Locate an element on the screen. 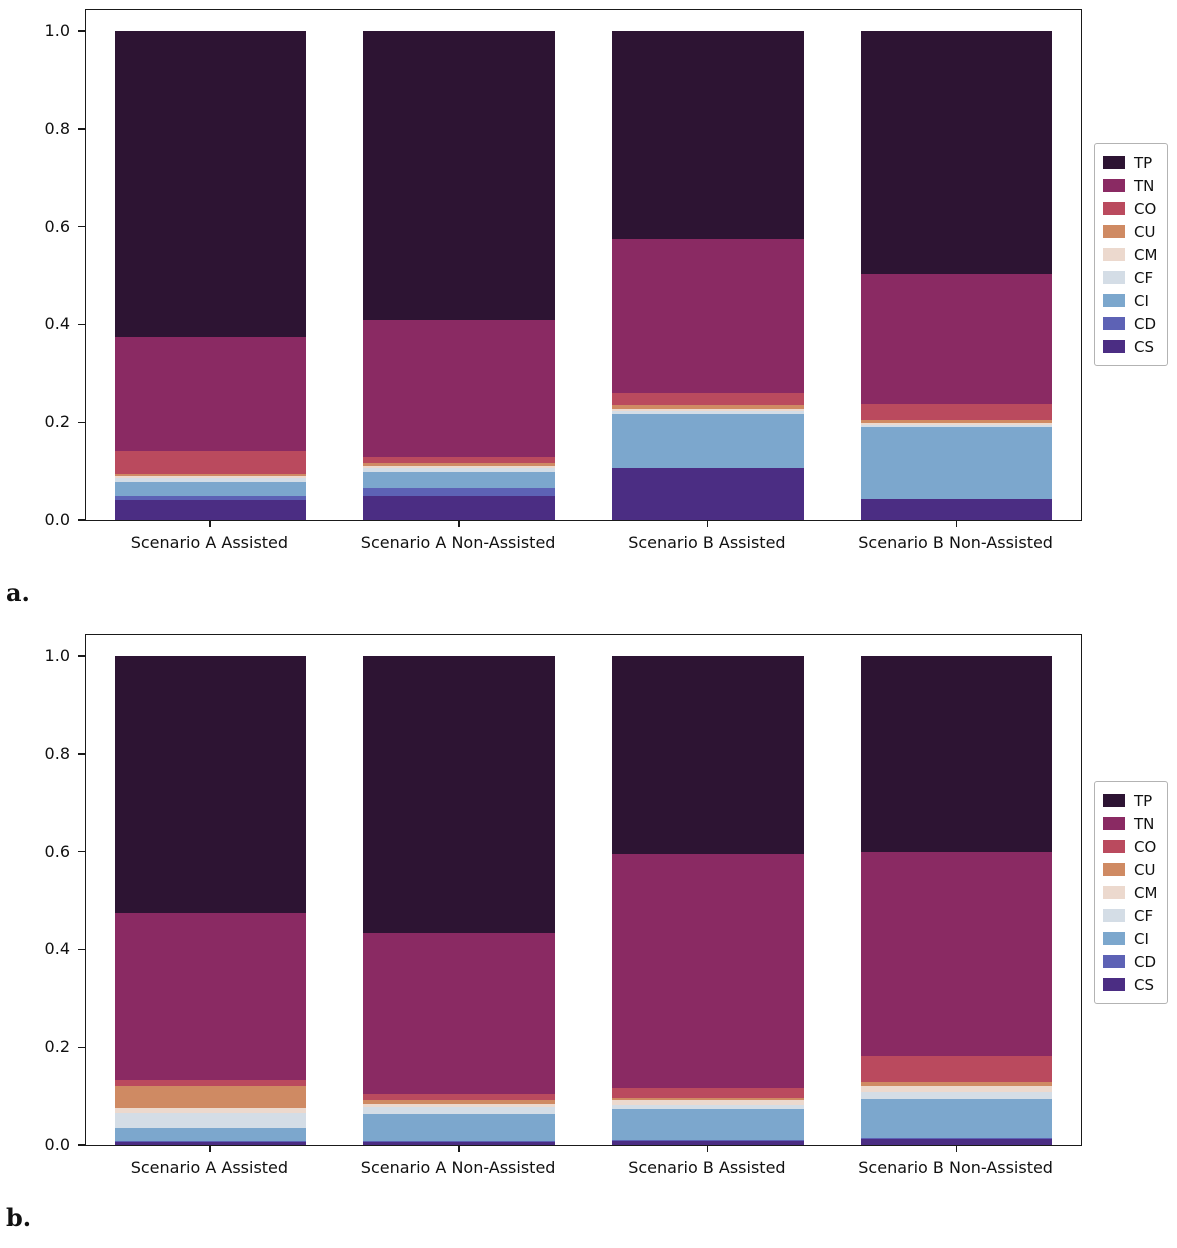  legend-swatch-tn is located at coordinates (1114, 185).